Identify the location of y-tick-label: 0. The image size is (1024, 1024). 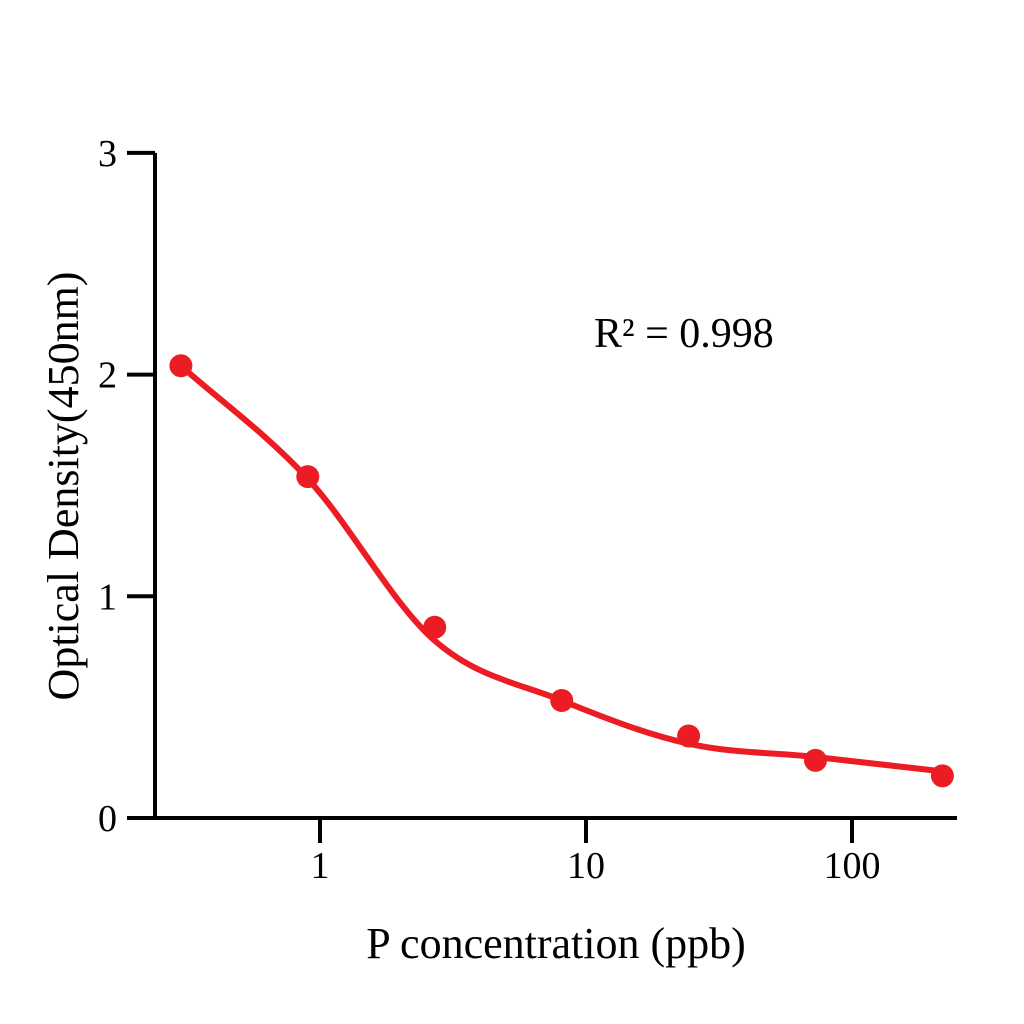
(107, 819).